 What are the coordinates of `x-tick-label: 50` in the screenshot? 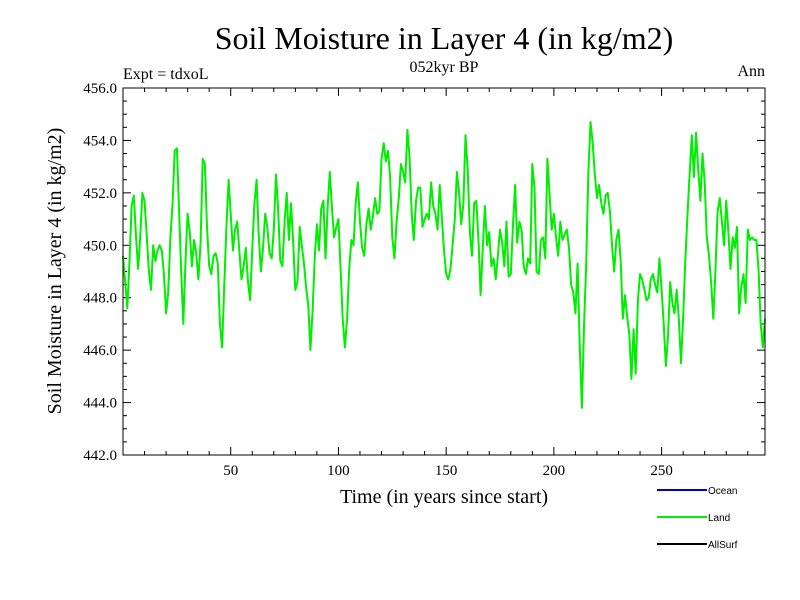 It's located at (230, 471).